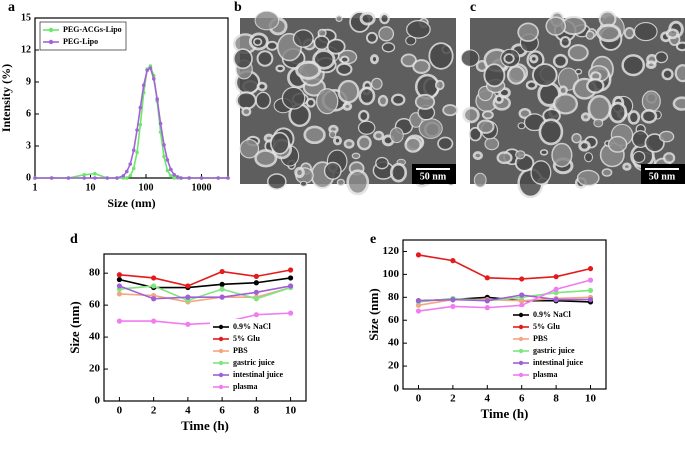  I want to click on x-tick-label: 8, so click(556, 399).